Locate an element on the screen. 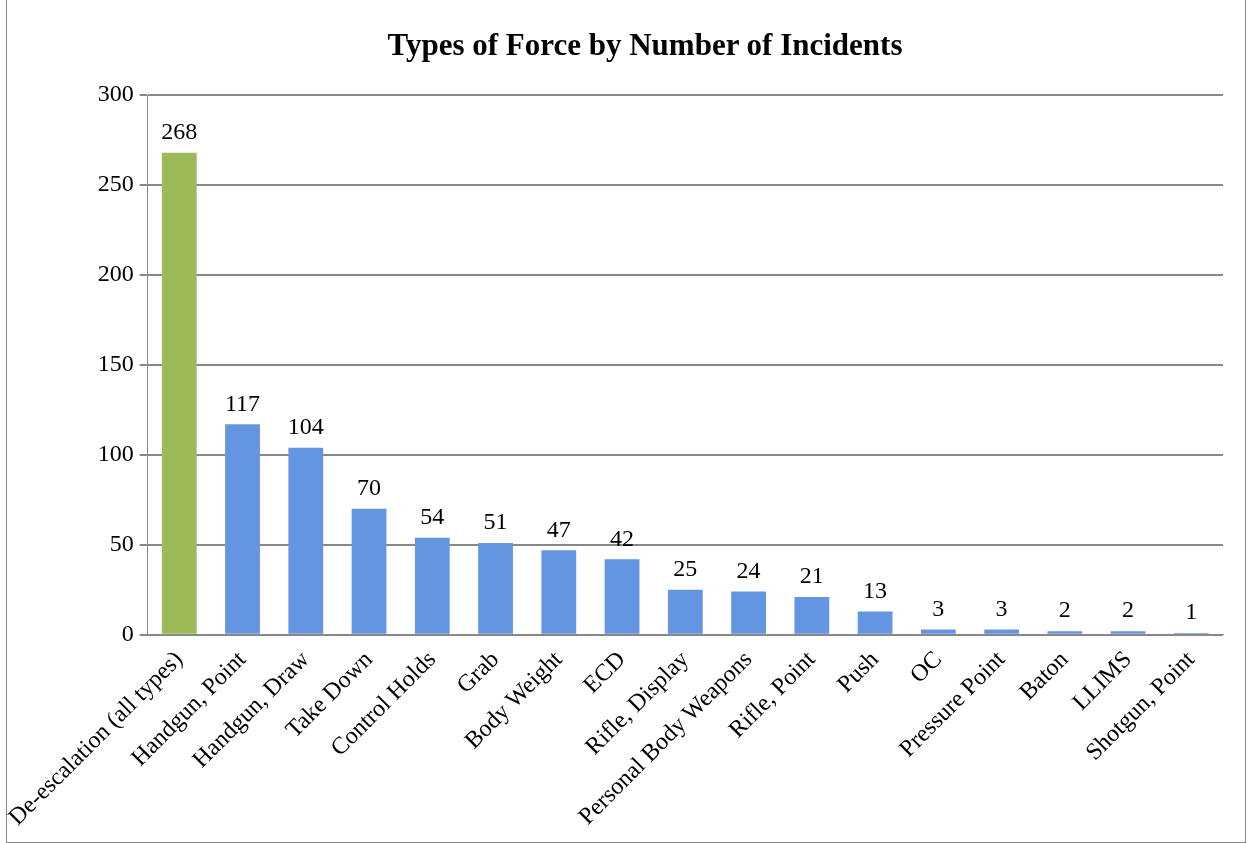 This screenshot has width=1256, height=843. data-label: 13 is located at coordinates (875, 589).